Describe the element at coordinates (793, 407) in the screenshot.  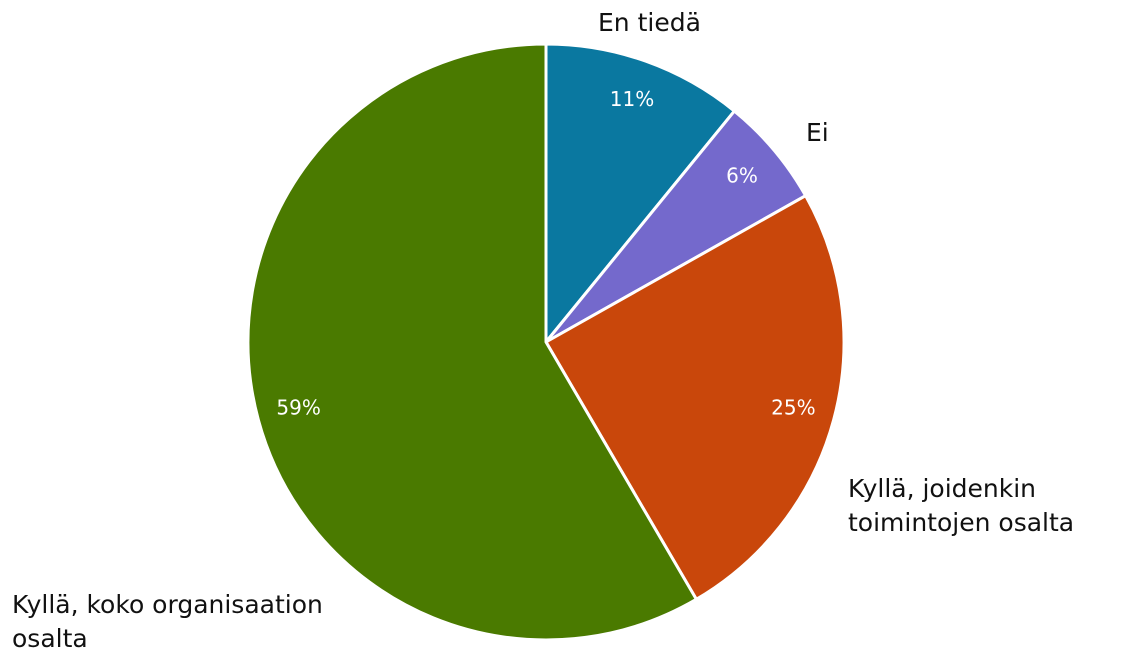
I see `value-label: 25%` at that location.